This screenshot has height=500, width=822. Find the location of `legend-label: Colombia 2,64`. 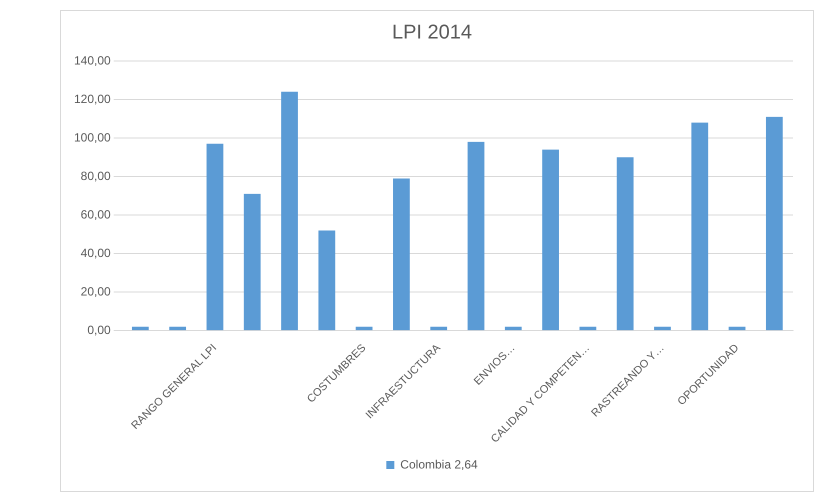

legend-label: Colombia 2,64 is located at coordinates (439, 464).